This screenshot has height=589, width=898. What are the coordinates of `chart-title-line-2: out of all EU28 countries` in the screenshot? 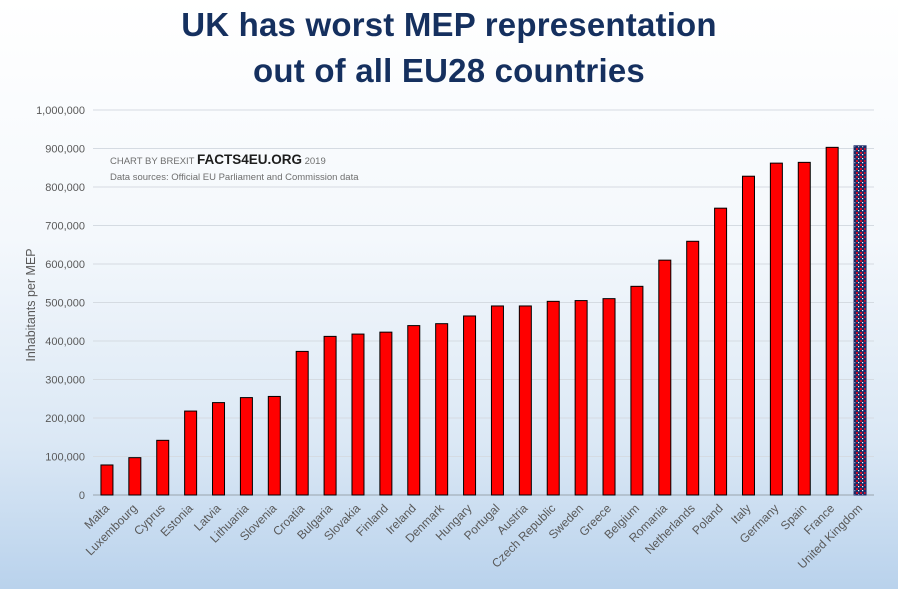 It's located at (449, 70).